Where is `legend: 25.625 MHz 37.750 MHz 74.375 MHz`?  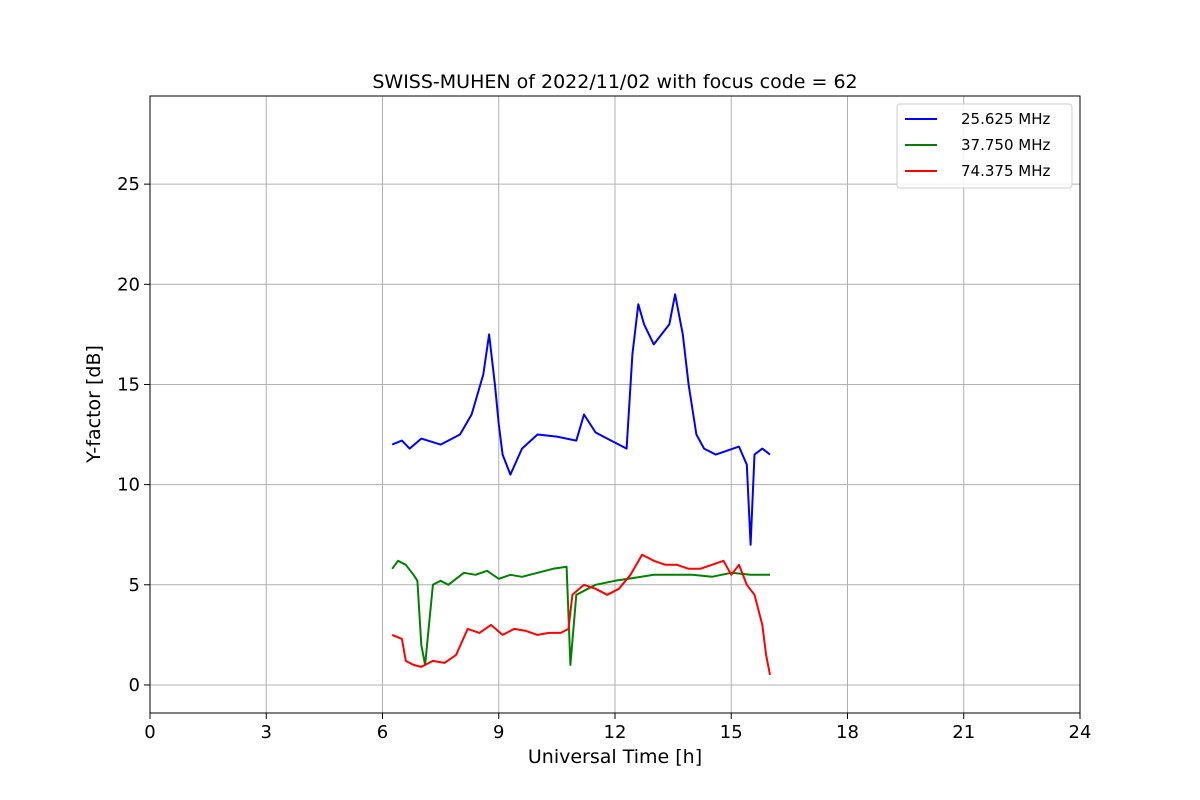
legend: 25.625 MHz 37.750 MHz 74.375 MHz is located at coordinates (984, 146).